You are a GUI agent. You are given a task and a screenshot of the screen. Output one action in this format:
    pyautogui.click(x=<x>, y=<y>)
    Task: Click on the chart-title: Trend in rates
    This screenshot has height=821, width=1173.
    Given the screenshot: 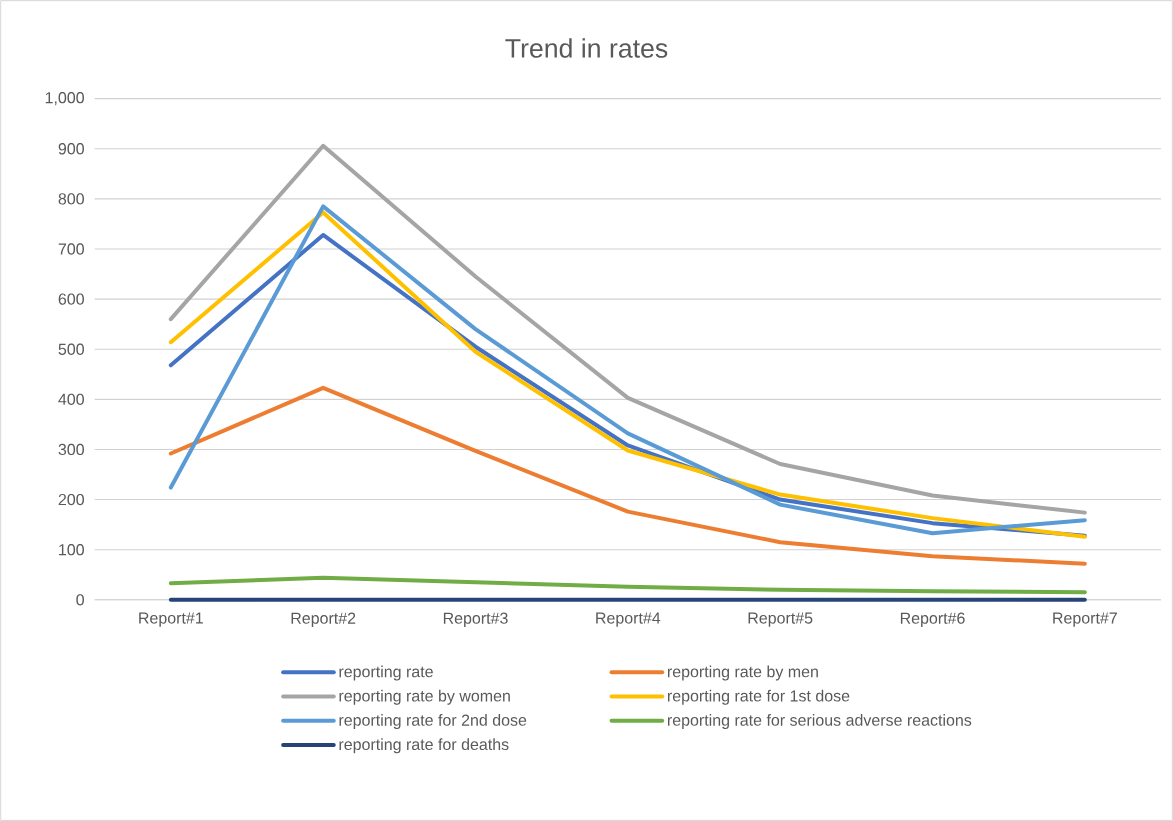 What is the action you would take?
    pyautogui.click(x=586, y=48)
    